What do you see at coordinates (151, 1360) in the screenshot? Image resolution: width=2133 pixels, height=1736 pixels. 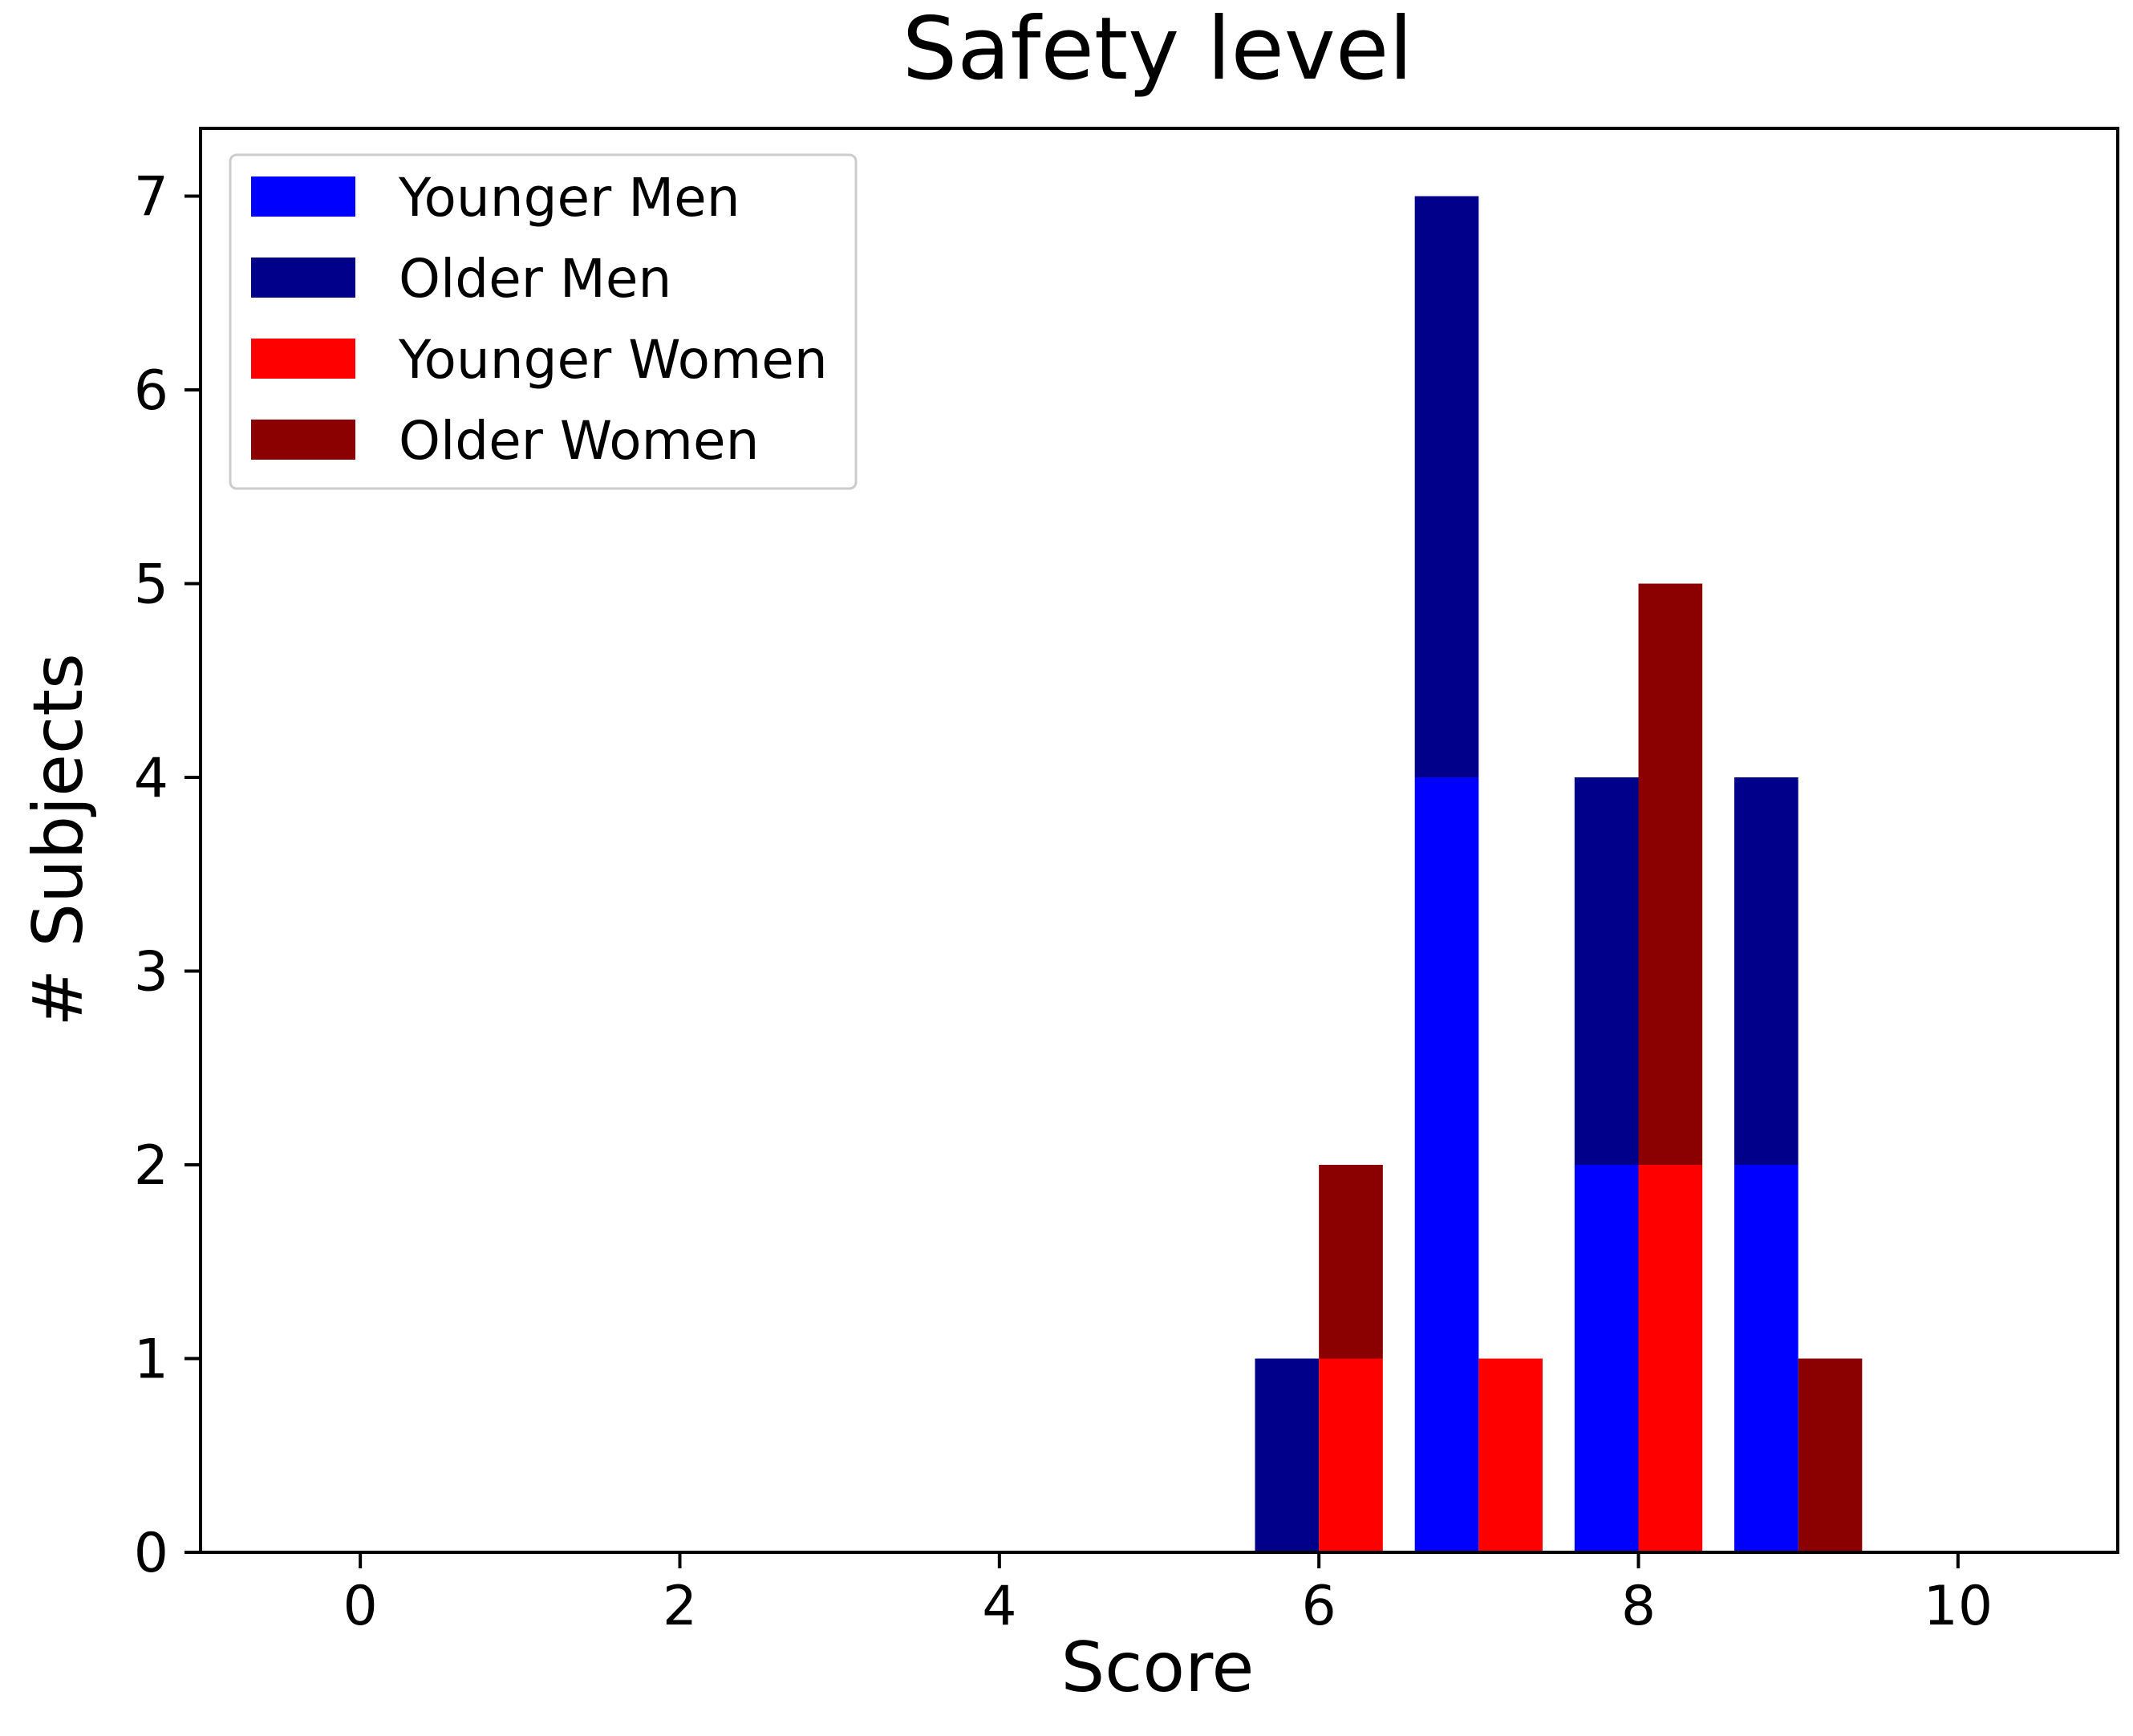 I see `y-tick-label-1: 1` at bounding box center [151, 1360].